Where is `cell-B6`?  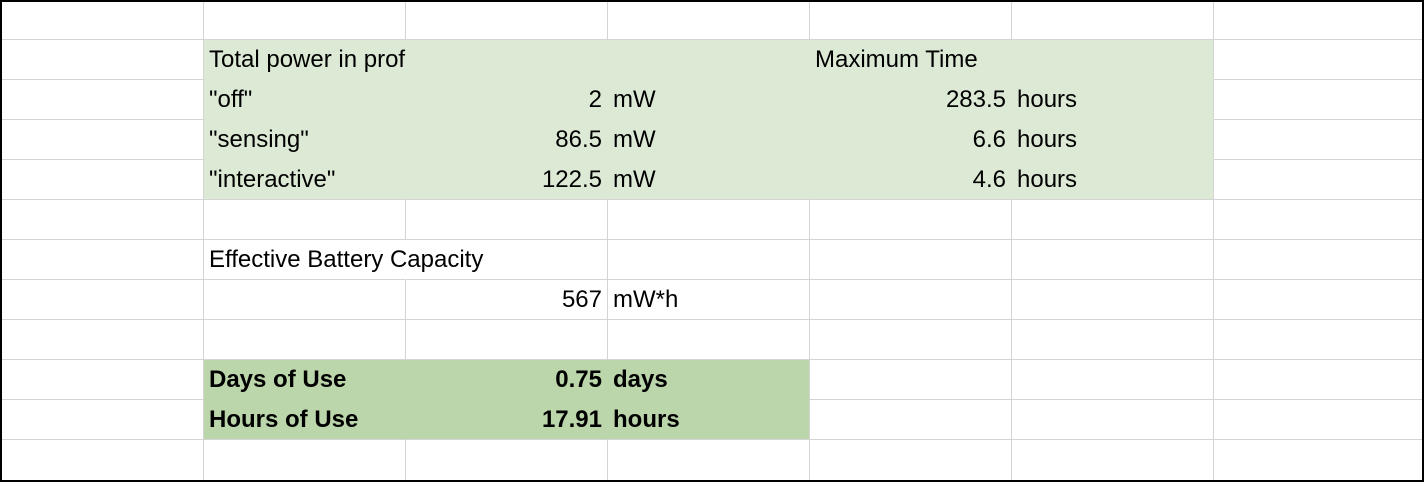 cell-B6 is located at coordinates (305, 220).